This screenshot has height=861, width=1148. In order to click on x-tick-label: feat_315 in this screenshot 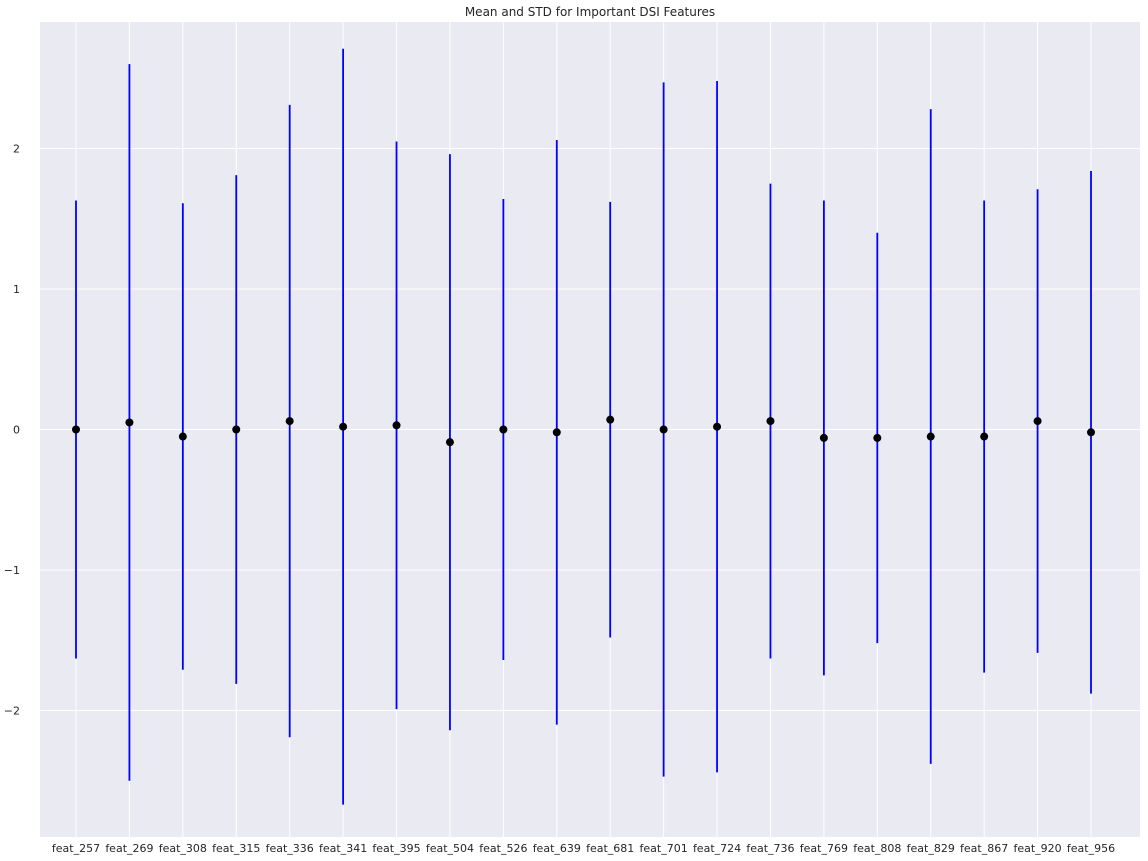, I will do `click(236, 848)`.